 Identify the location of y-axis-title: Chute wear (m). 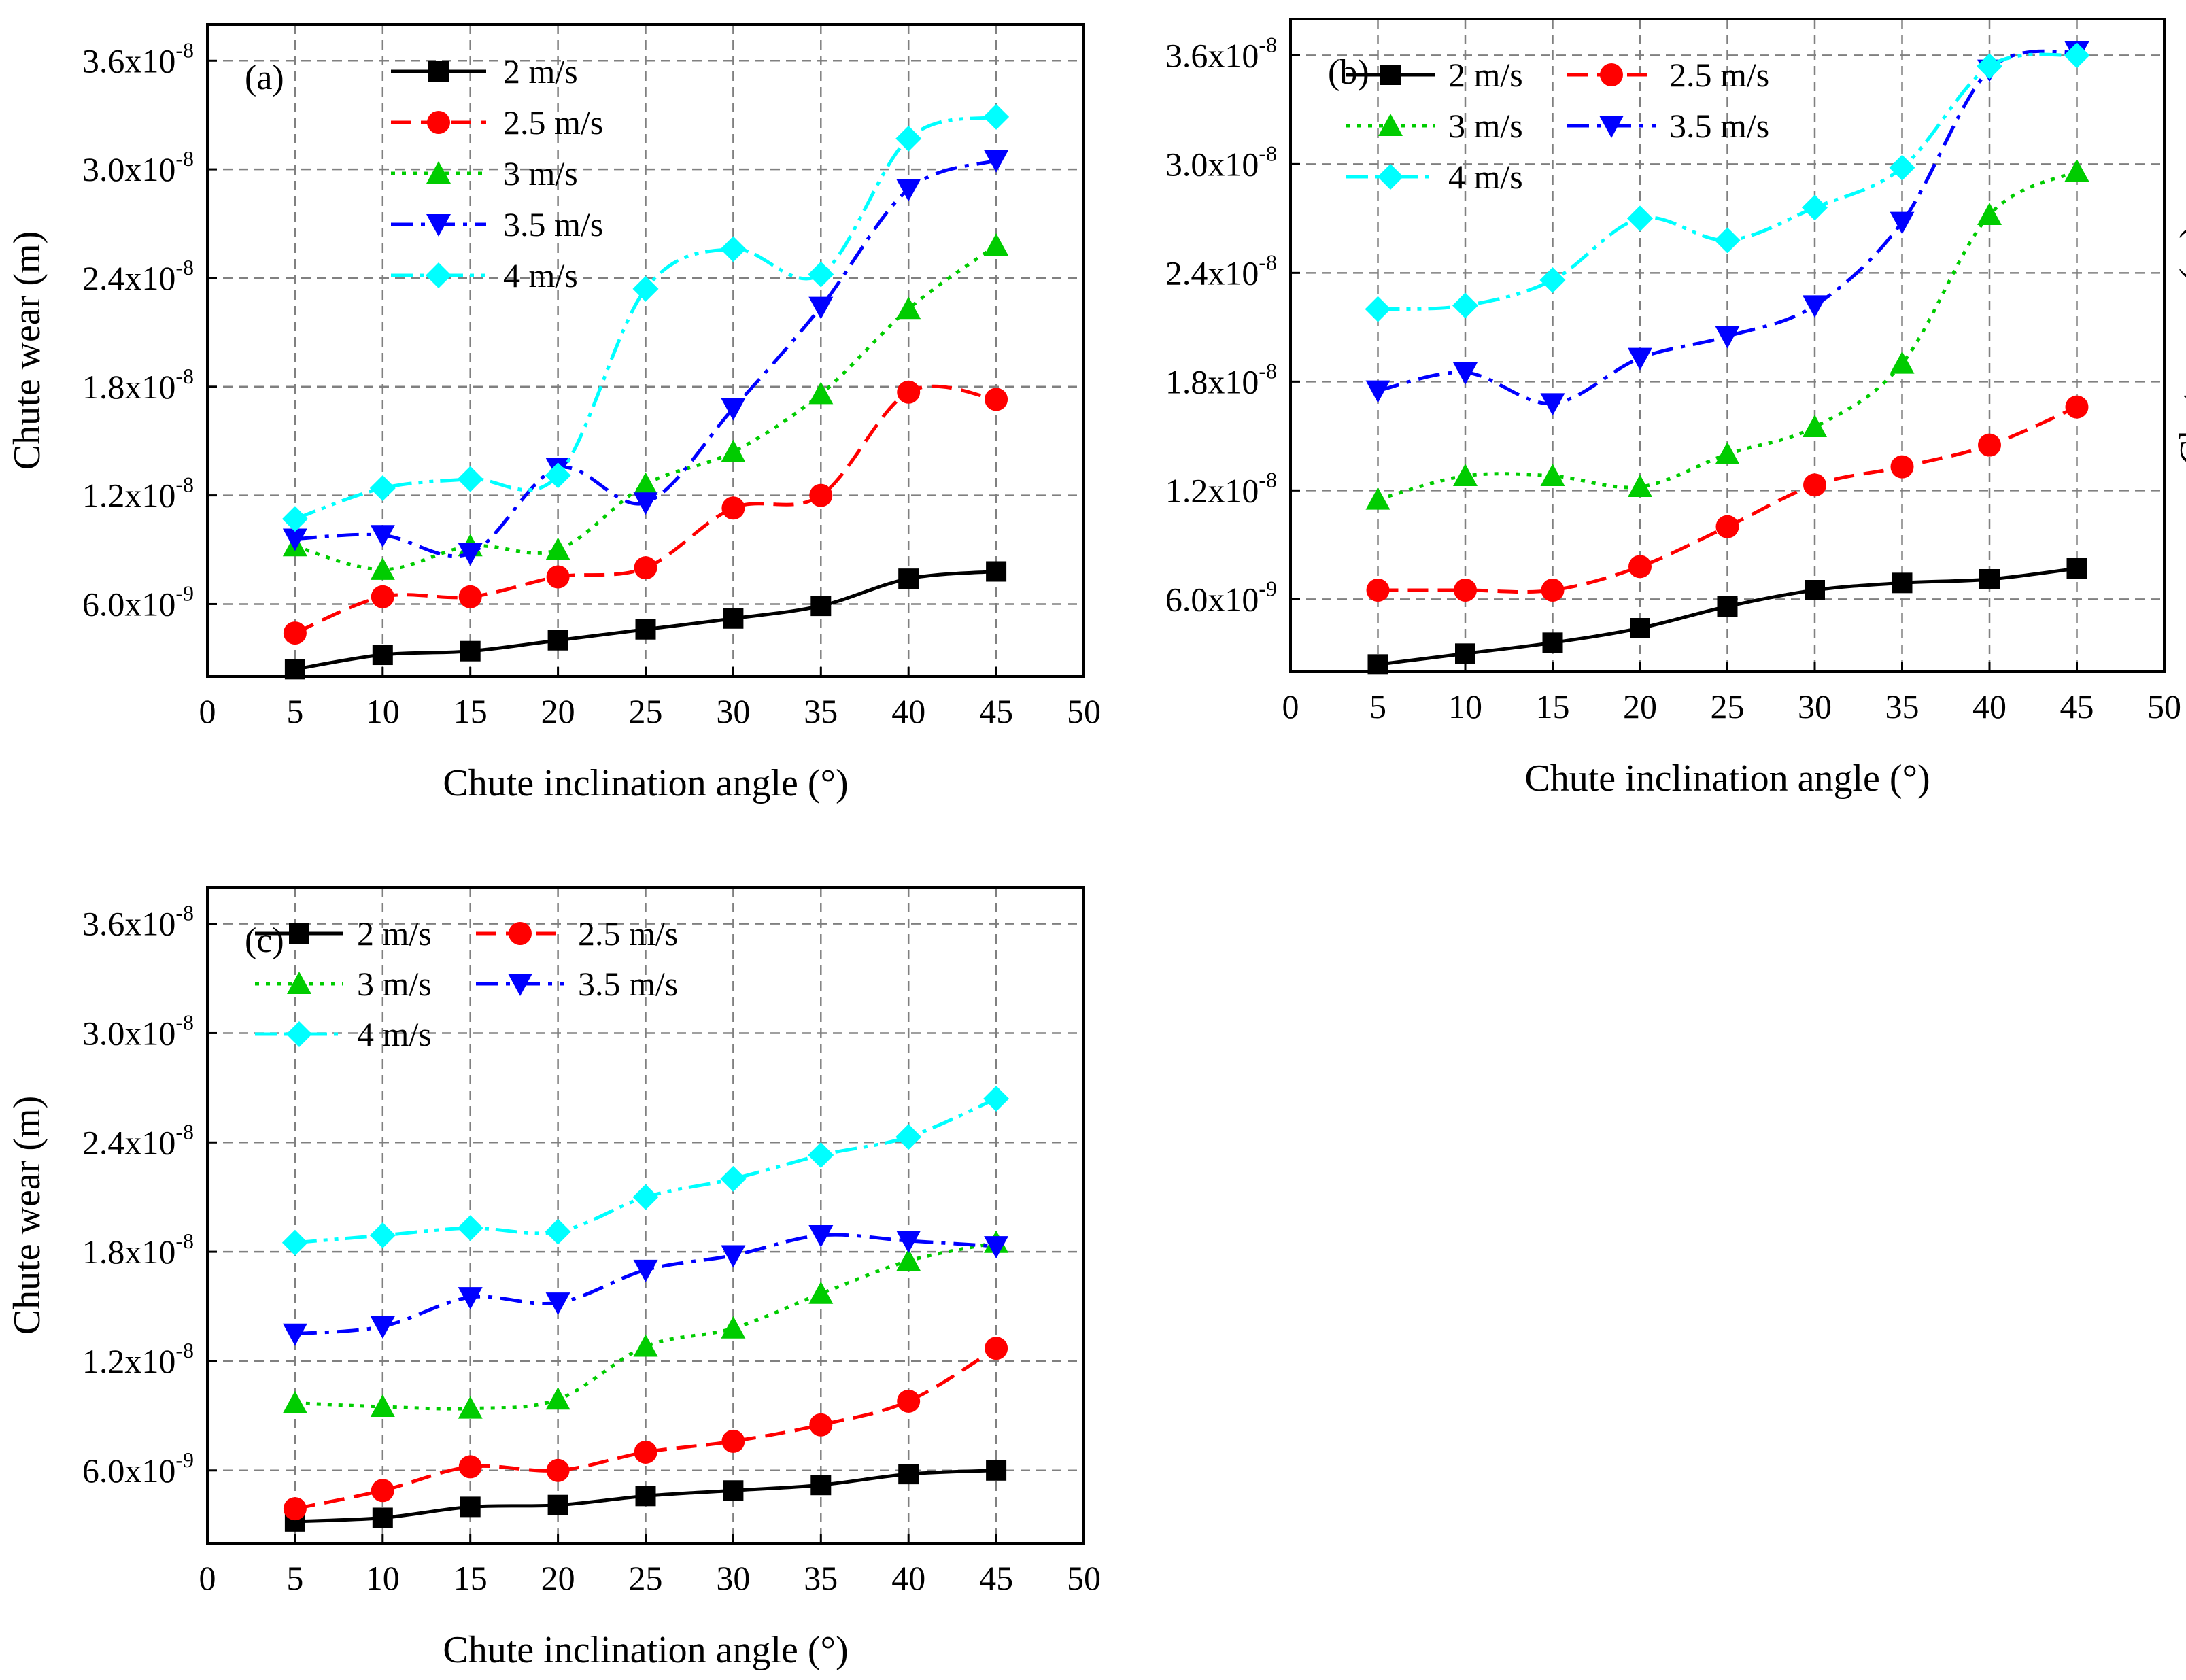
(27, 1216).